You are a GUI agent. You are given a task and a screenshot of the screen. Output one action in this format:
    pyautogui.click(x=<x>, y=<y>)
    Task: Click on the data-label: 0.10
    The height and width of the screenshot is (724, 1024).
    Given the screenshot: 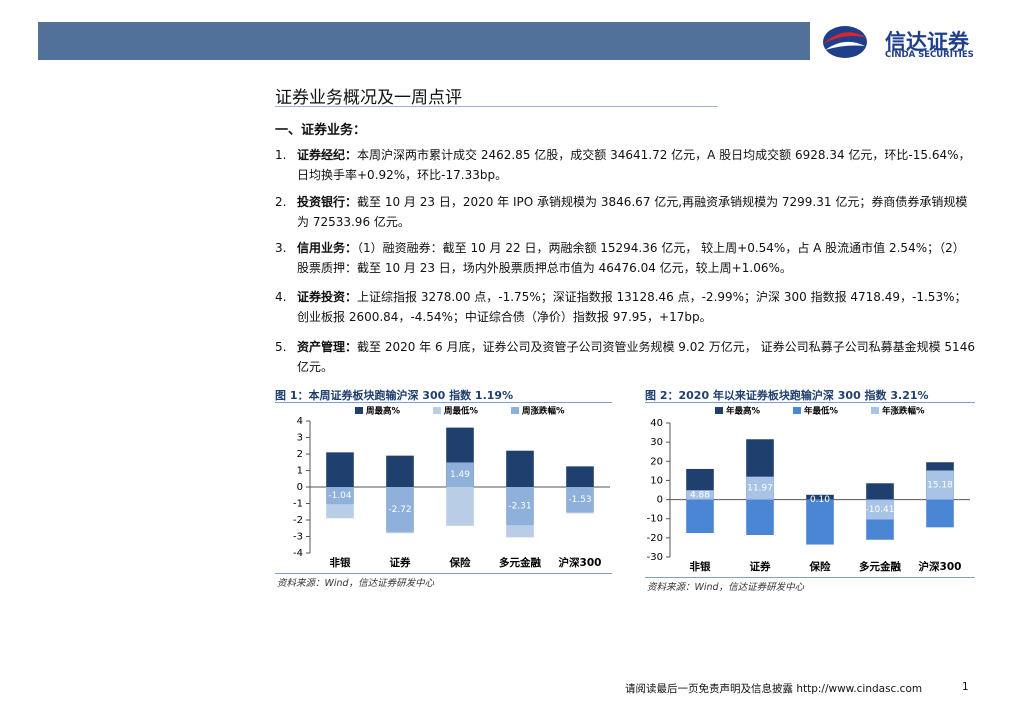 What is the action you would take?
    pyautogui.click(x=820, y=500)
    